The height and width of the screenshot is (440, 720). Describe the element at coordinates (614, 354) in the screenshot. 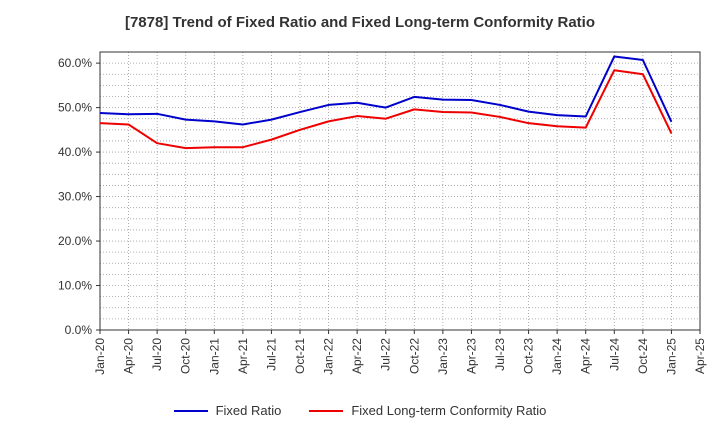

I see `x-tick-label: Jul-24` at that location.